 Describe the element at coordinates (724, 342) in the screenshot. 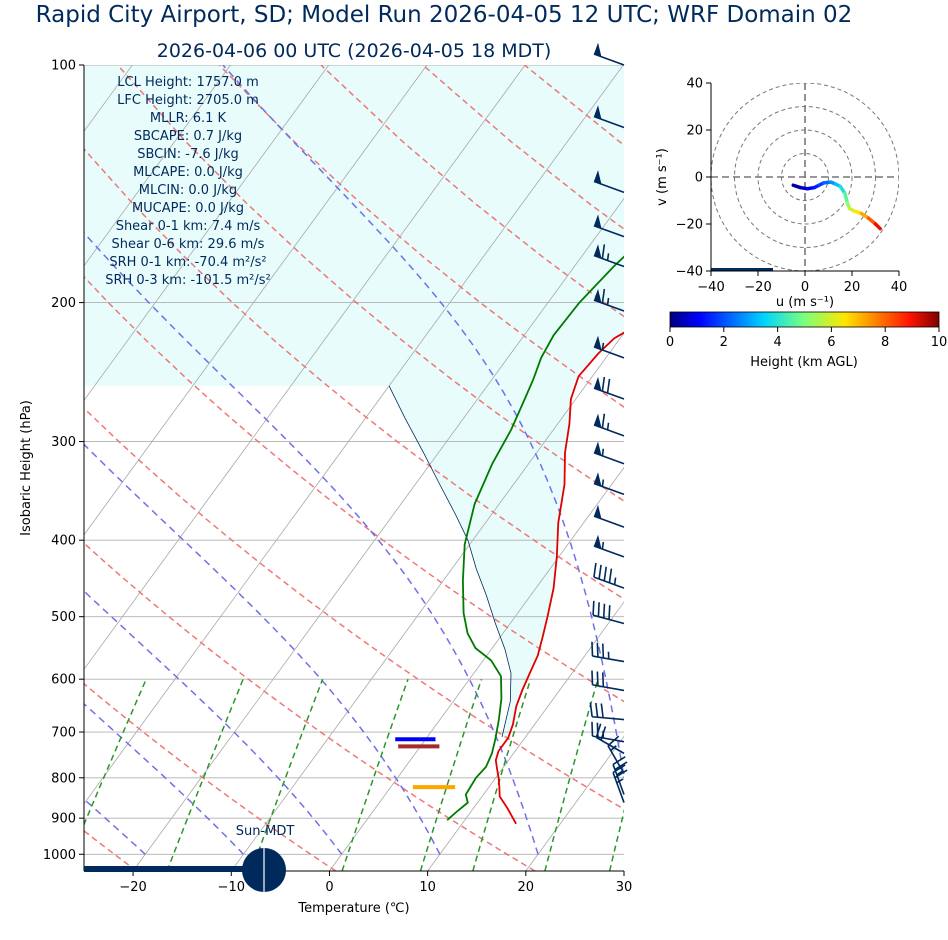

I see `cbar-tick-label-2: 2` at that location.